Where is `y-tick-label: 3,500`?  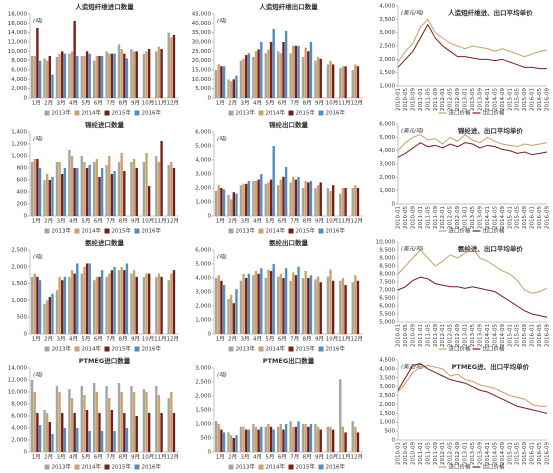
y-tick-label: 3,500 is located at coordinates (387, 378).